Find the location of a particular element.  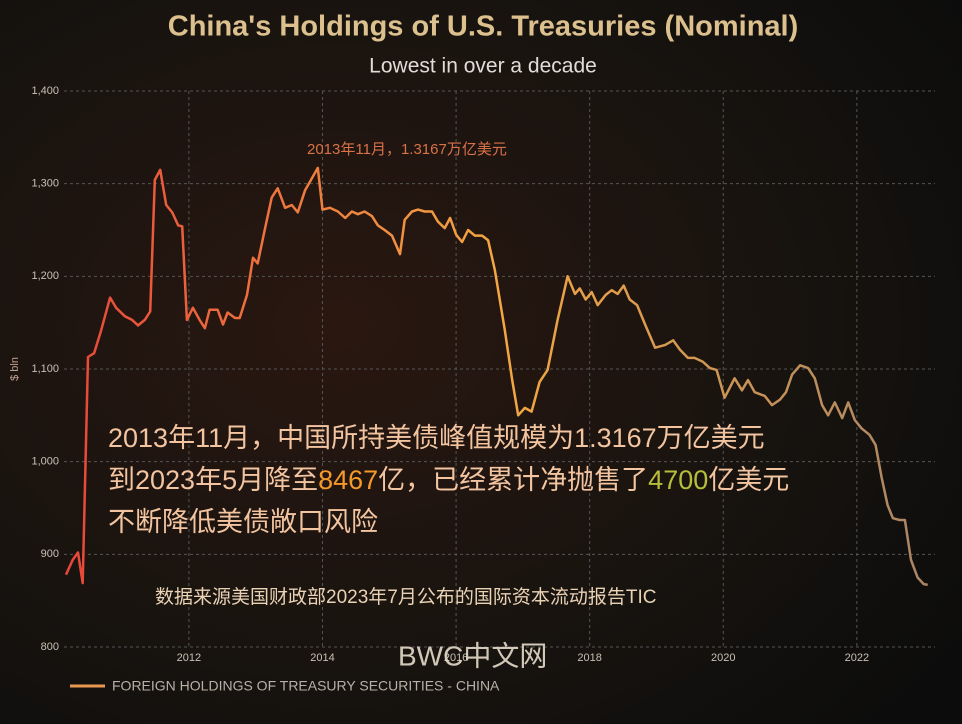

y-tick-label: 1,100 is located at coordinates (45, 369).